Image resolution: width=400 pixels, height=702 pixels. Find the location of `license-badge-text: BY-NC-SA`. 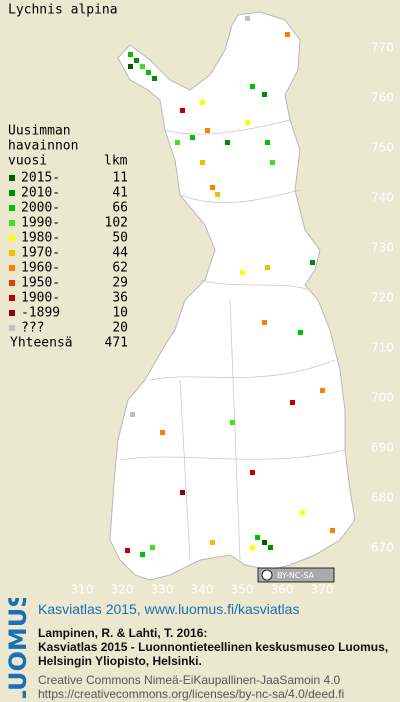

license-badge-text: BY-NC-SA is located at coordinates (296, 575).